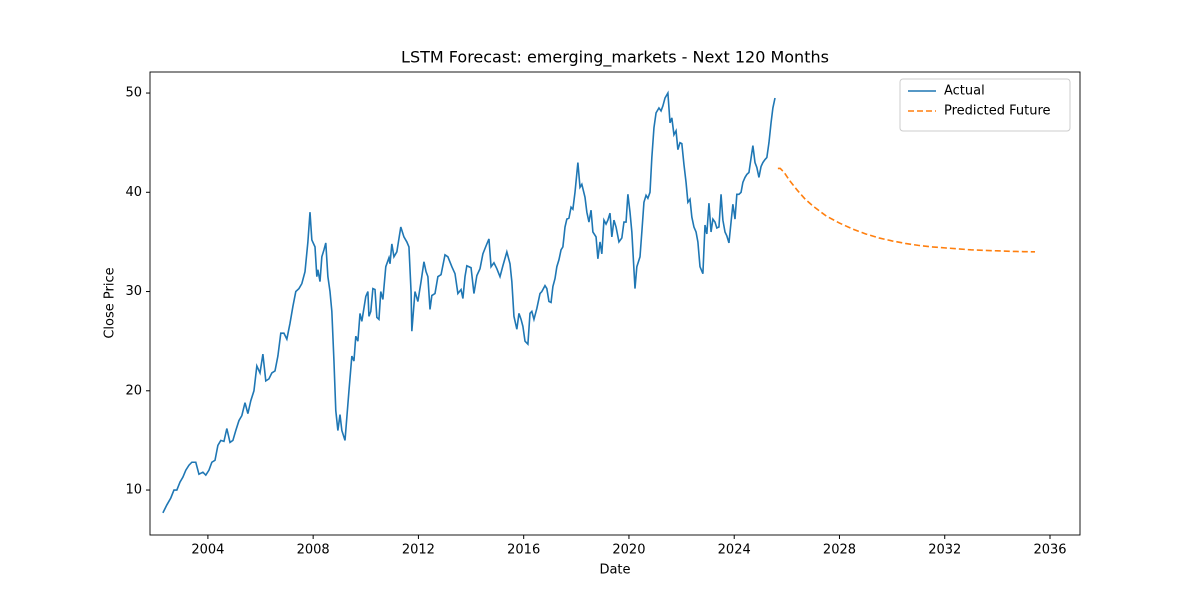 This screenshot has width=1200, height=600. I want to click on x-tick-label: 2004, so click(207, 550).